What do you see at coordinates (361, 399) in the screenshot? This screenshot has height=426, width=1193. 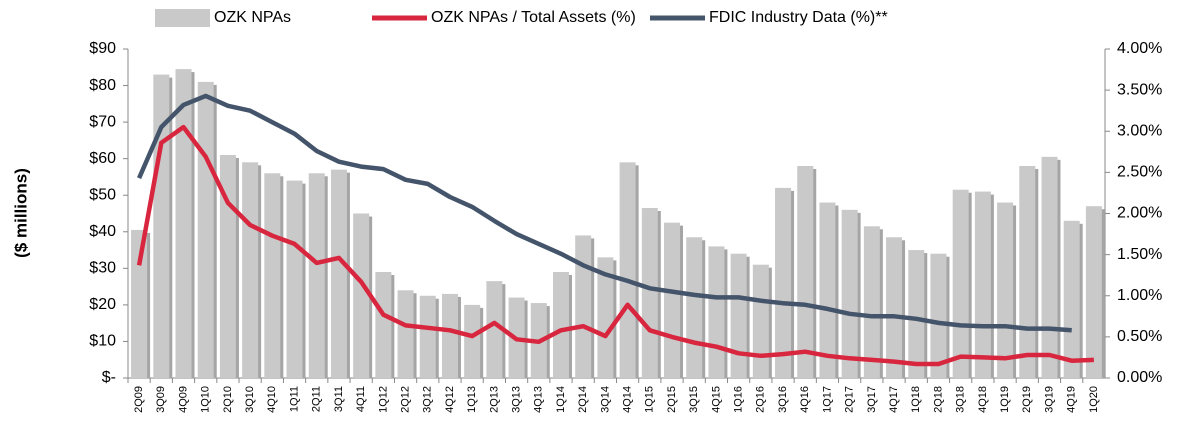 I see `x-tick-label: 4Q11` at bounding box center [361, 399].